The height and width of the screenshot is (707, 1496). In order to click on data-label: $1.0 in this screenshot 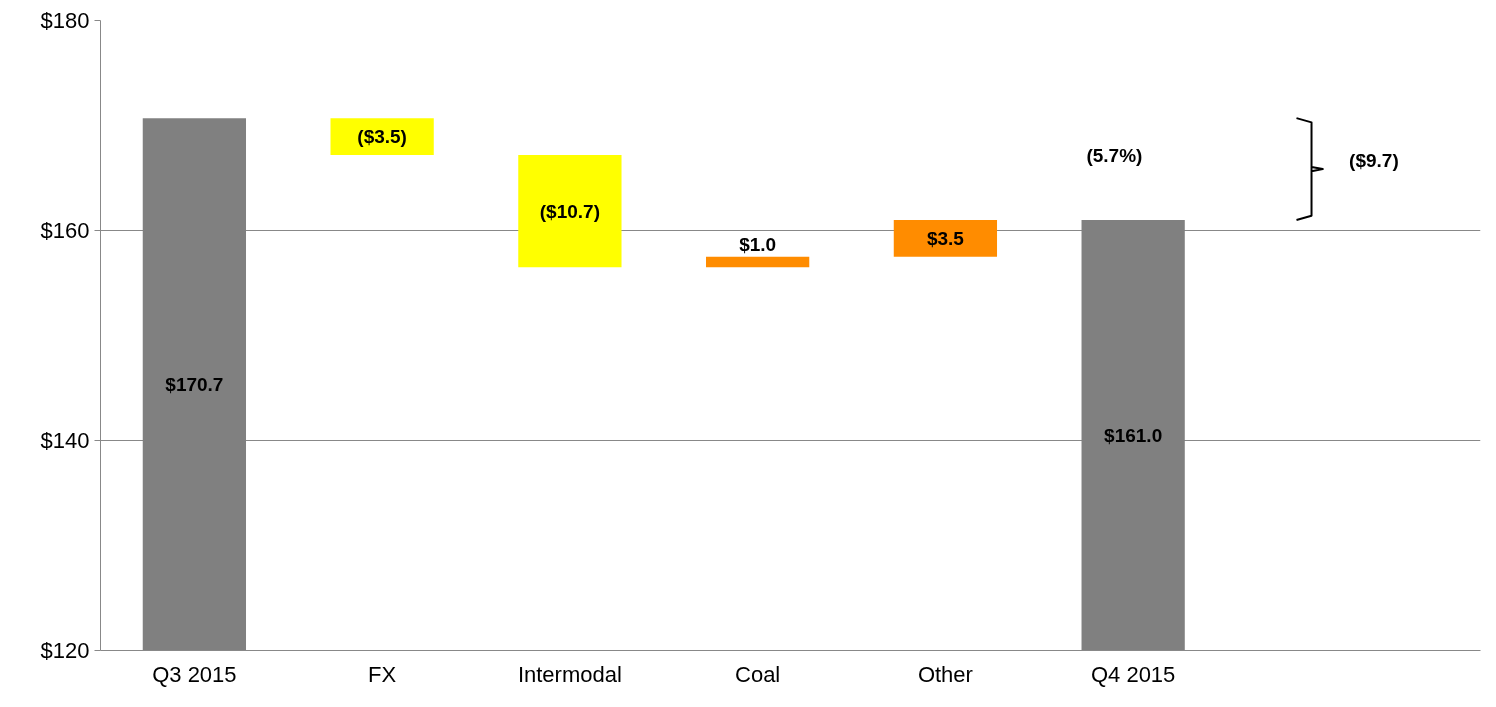, I will do `click(758, 244)`.